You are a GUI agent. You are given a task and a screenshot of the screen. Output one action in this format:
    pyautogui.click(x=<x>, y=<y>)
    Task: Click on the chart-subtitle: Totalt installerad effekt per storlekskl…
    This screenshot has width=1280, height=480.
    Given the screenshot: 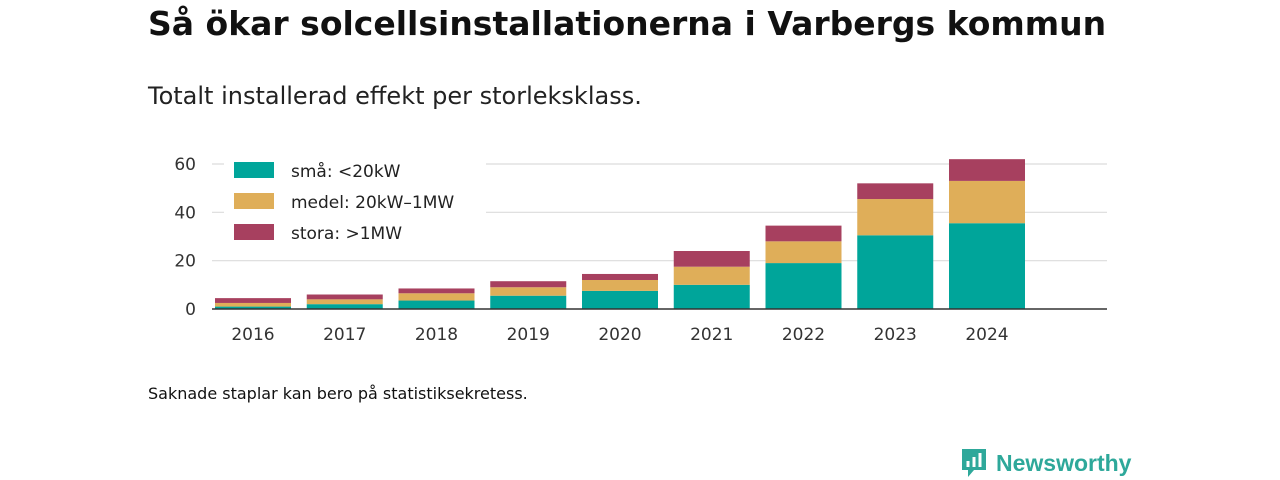 What is the action you would take?
    pyautogui.click(x=395, y=96)
    